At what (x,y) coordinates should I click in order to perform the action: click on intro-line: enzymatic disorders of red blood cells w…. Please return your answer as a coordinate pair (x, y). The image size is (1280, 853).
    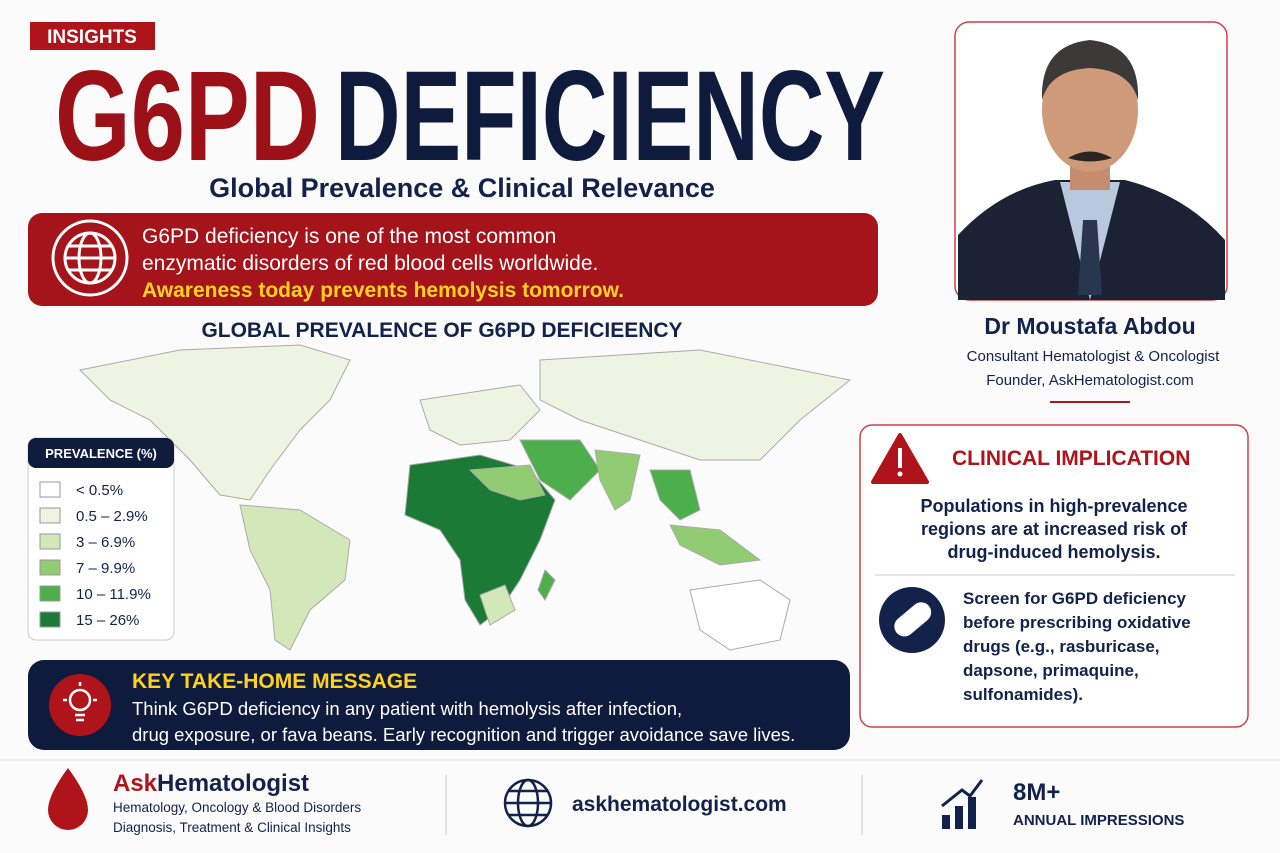
    Looking at the image, I should click on (370, 263).